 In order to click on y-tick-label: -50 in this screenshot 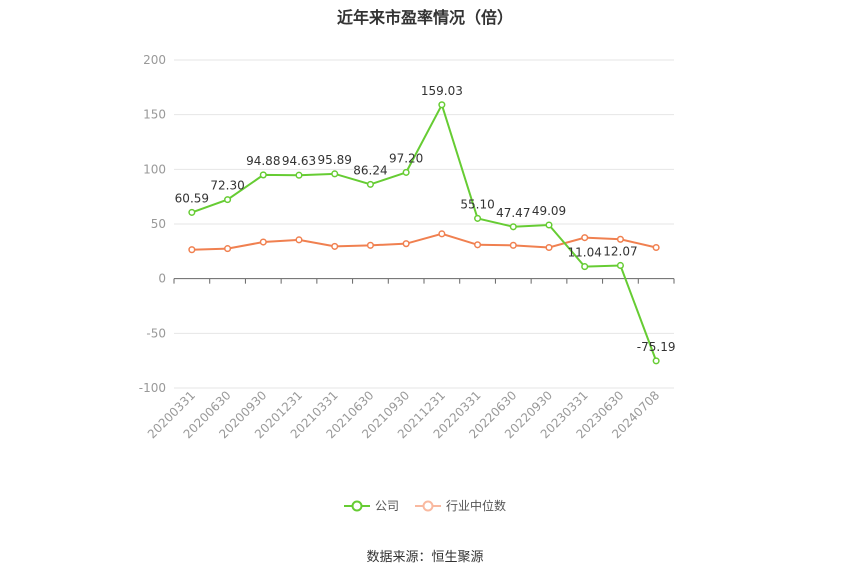, I will do `click(156, 333)`.